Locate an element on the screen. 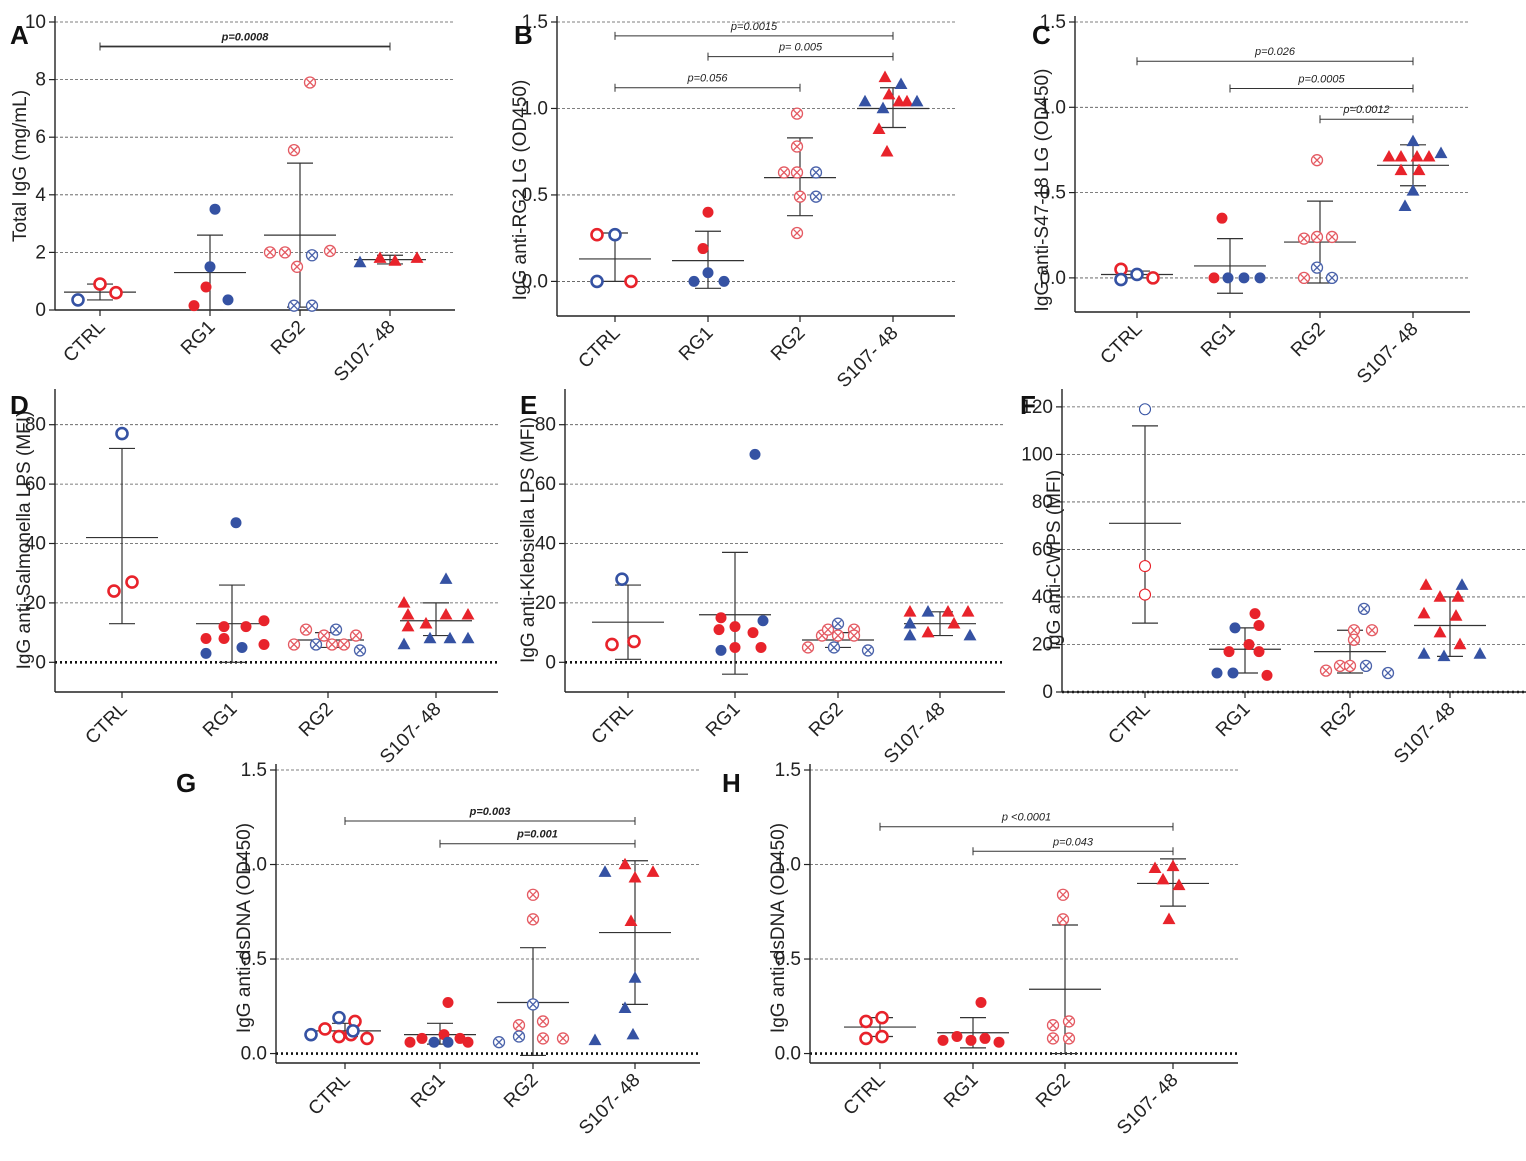  y-tick-label: 60 is located at coordinates (1042, 549).